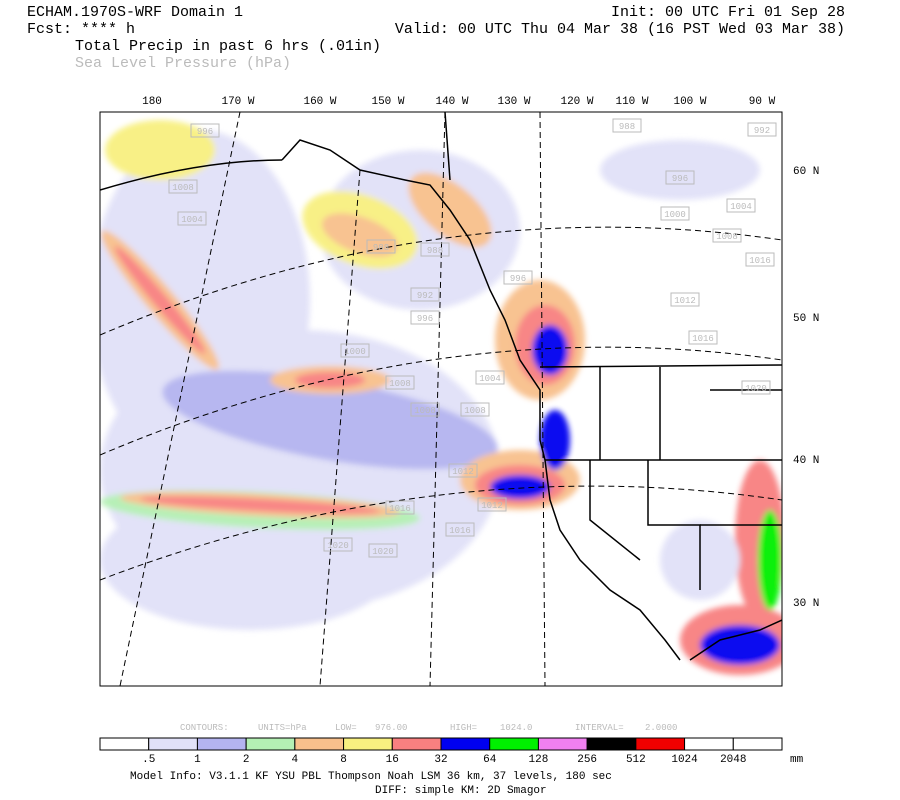  I want to click on legend-label: 1, so click(197, 760).